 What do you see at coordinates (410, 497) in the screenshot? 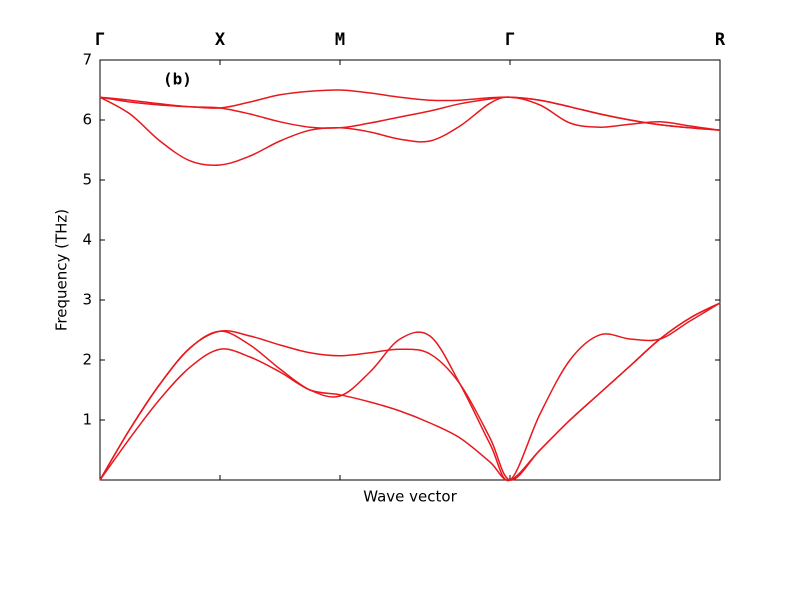
I see `x-axis-label: Wave vector` at bounding box center [410, 497].